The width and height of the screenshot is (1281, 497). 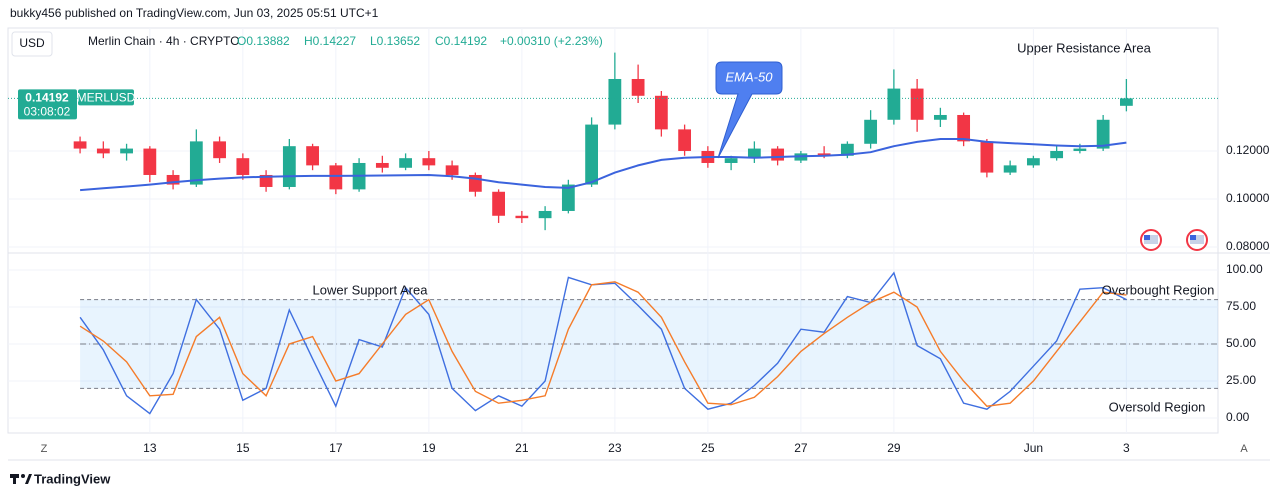 What do you see at coordinates (1238, 417) in the screenshot?
I see `y-tick-label: 0.00` at bounding box center [1238, 417].